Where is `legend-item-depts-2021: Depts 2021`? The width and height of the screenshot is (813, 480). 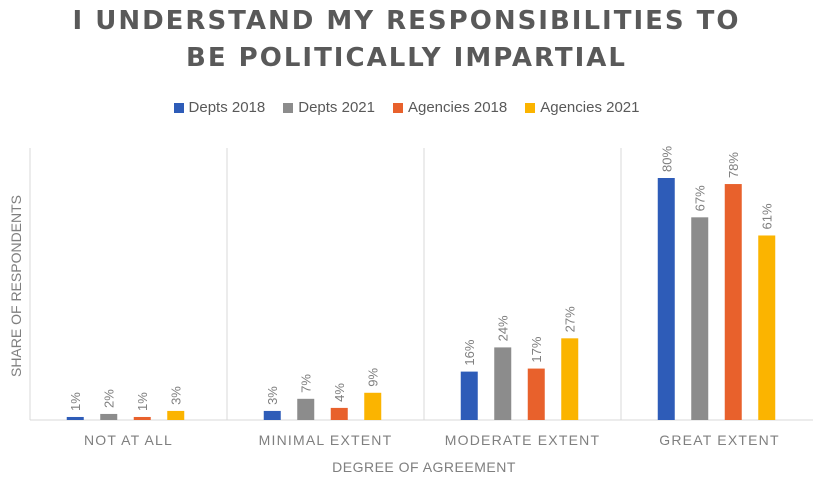 legend-item-depts-2021: Depts 2021 is located at coordinates (329, 107).